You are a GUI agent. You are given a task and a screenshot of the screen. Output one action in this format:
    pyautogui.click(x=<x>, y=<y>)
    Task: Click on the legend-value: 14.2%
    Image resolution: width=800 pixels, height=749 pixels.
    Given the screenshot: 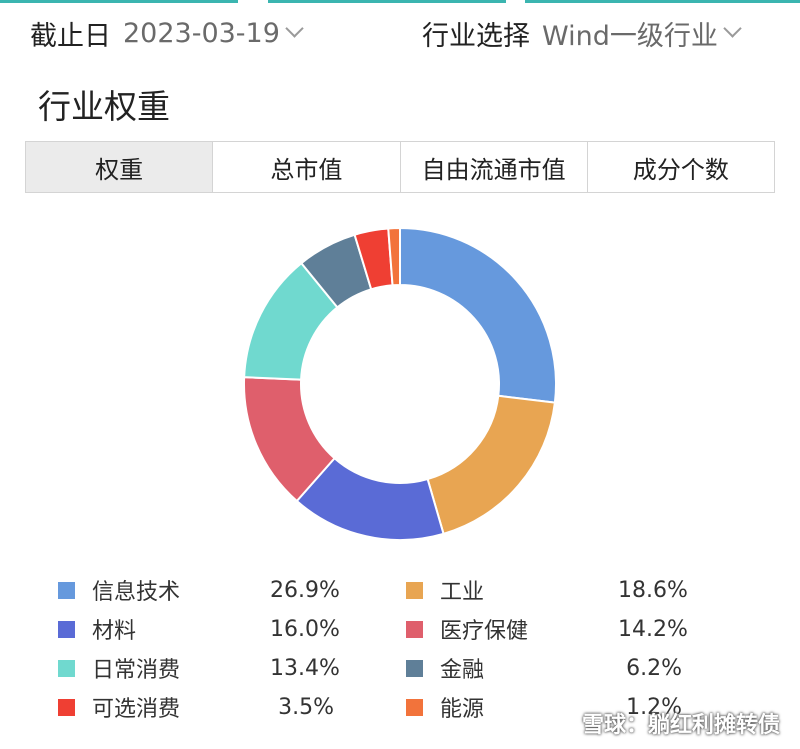 What is the action you would take?
    pyautogui.click(x=653, y=629)
    